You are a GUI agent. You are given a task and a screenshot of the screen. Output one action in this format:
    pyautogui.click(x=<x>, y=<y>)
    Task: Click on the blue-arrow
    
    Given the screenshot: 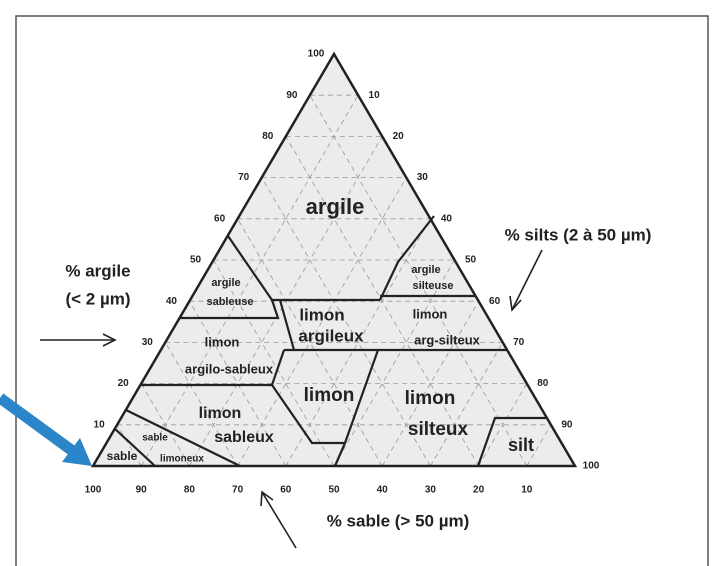 What is the action you would take?
    pyautogui.click(x=46, y=429)
    